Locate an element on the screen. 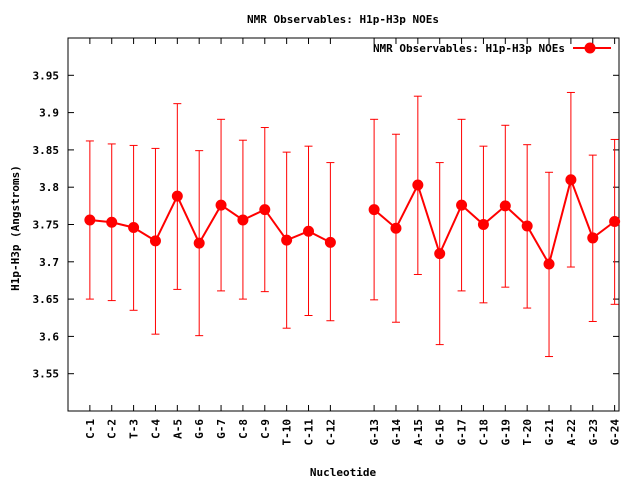  y-tick-label: 3.7 is located at coordinates (49, 262).